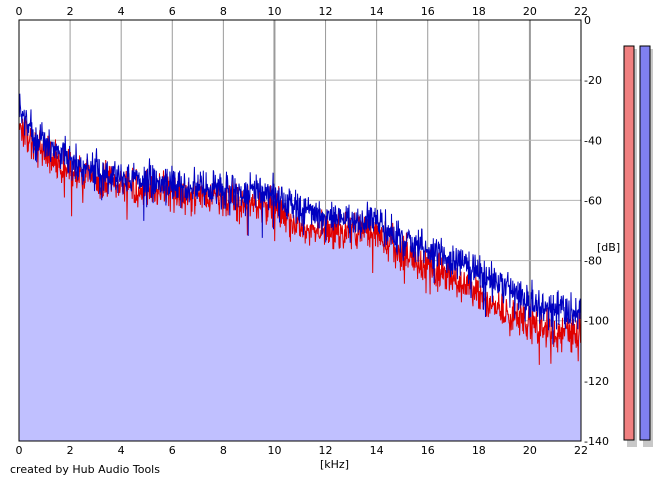 This screenshot has width=664, height=481. What do you see at coordinates (596, 321) in the screenshot?
I see `y-tick-label: -100` at bounding box center [596, 321].